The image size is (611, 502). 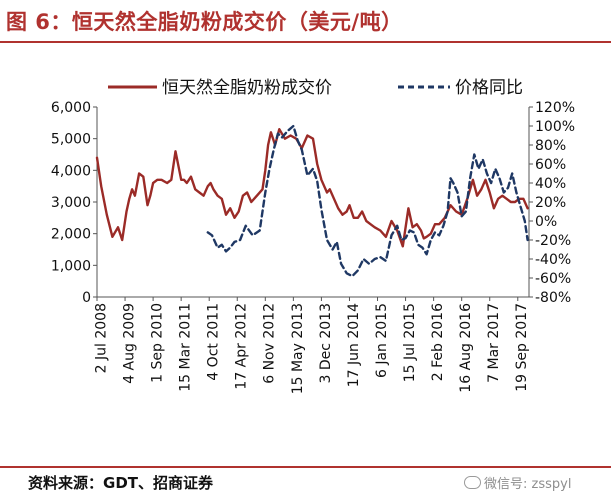 What do you see at coordinates (382, 340) in the screenshot?
I see `x-tick-label: 6 Jan 2015` at bounding box center [382, 340].